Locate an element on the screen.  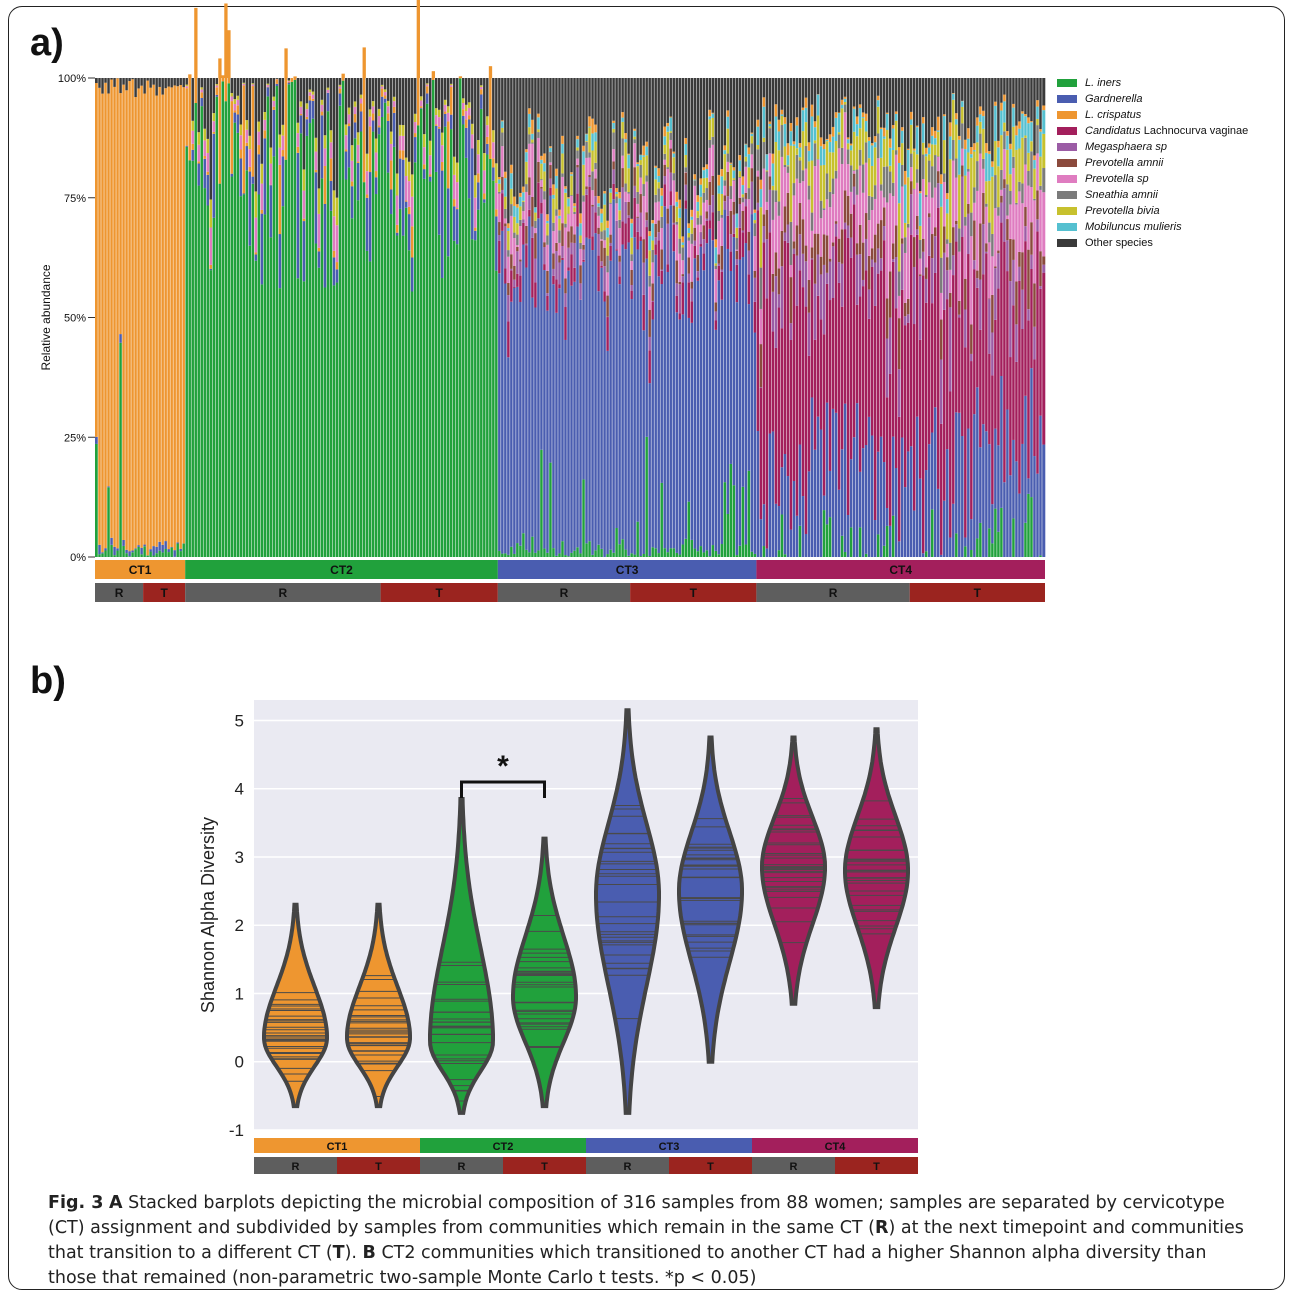
caption-part-a-letter: A is located at coordinates (115, 1203).